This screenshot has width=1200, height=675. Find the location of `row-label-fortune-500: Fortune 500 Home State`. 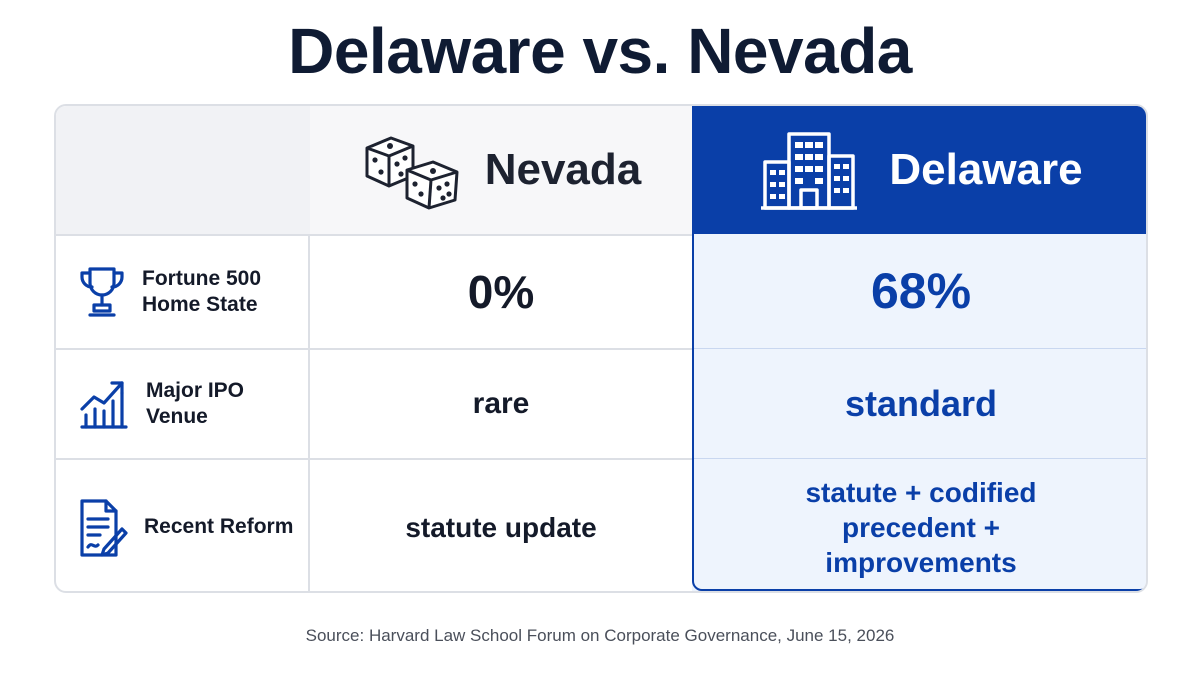

row-label-fortune-500: Fortune 500 Home State is located at coordinates (183, 291).